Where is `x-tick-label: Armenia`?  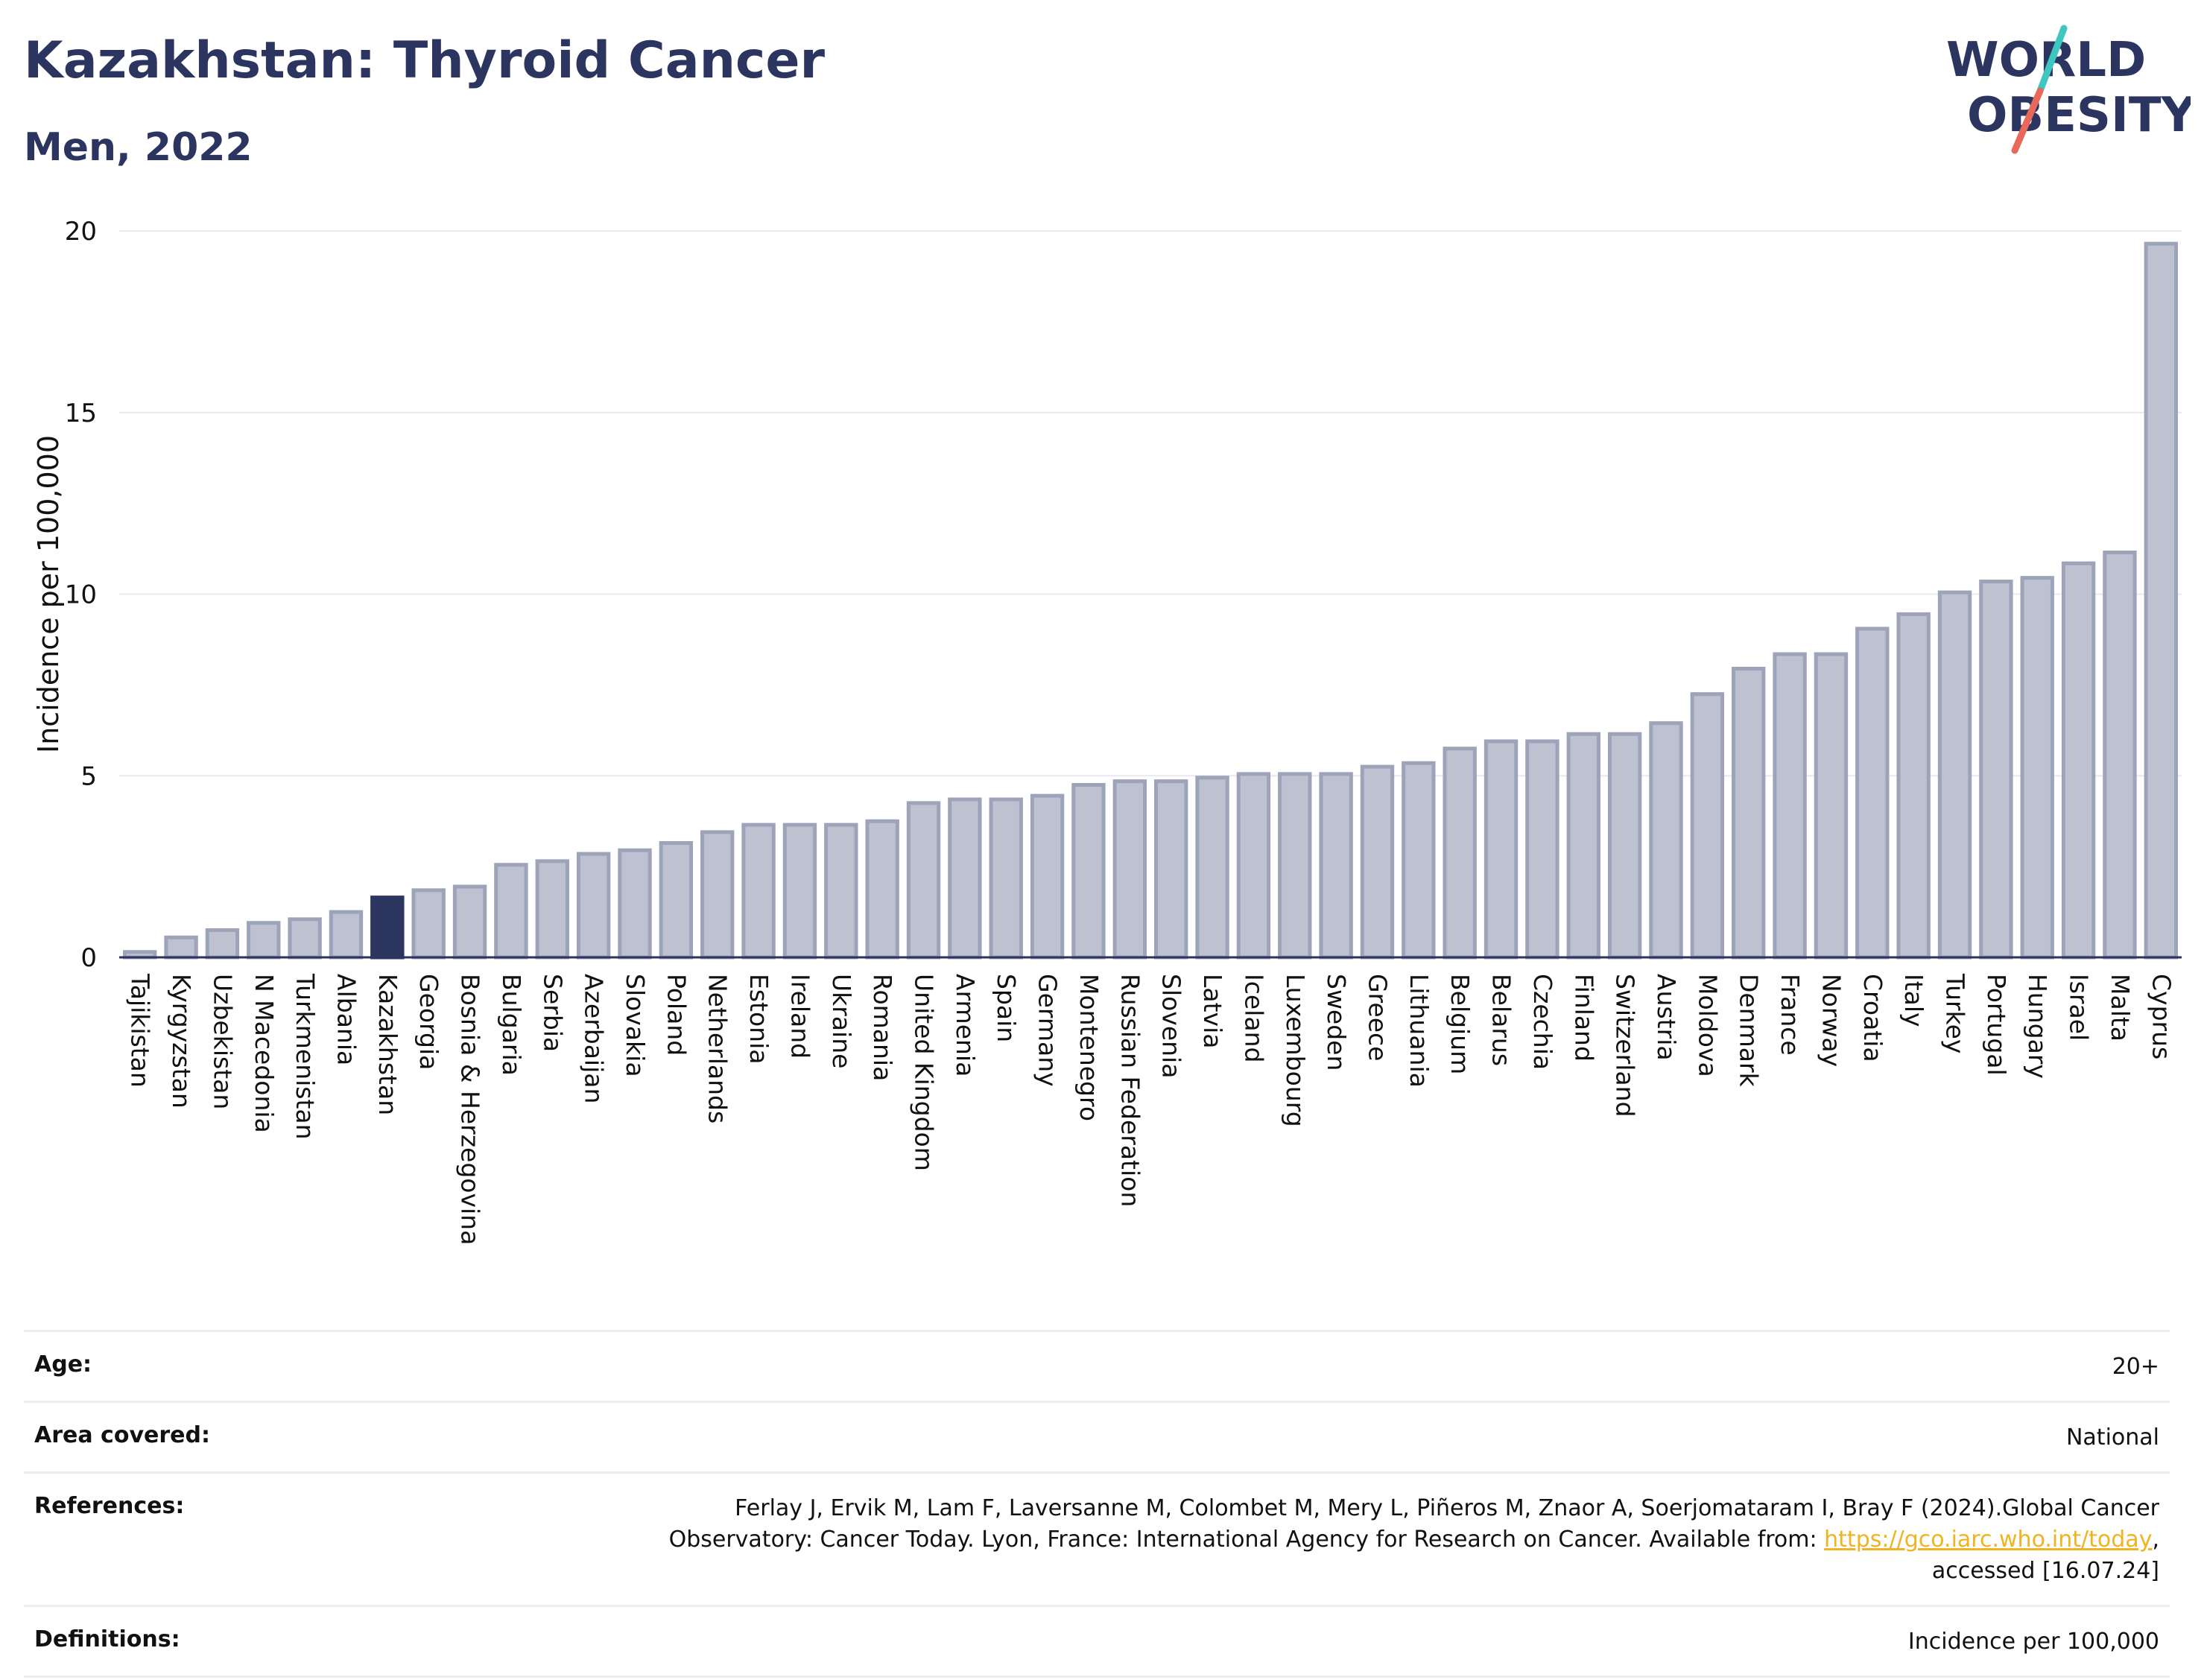 x-tick-label: Armenia is located at coordinates (965, 1025).